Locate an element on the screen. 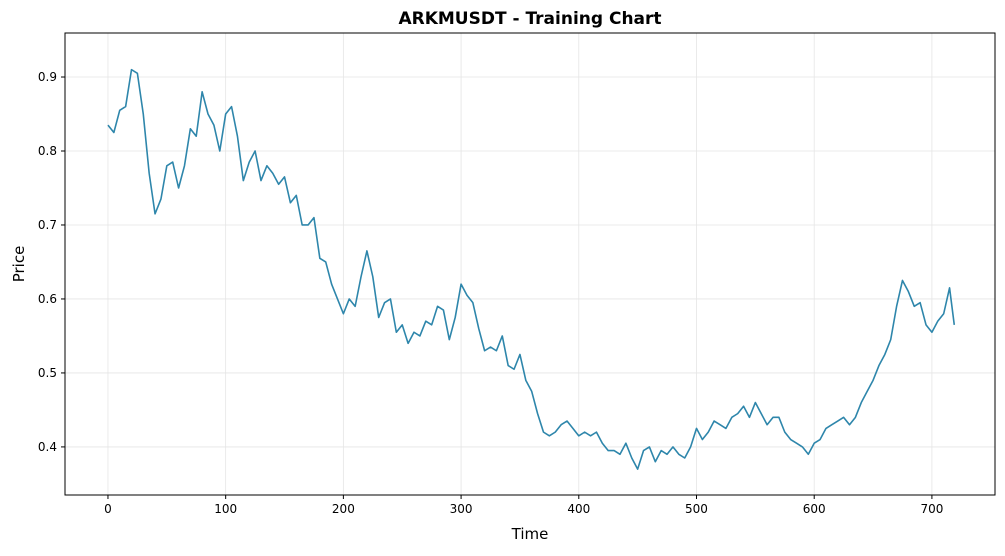 This screenshot has width=1005, height=556. x-tick-label: 300 is located at coordinates (461, 509).